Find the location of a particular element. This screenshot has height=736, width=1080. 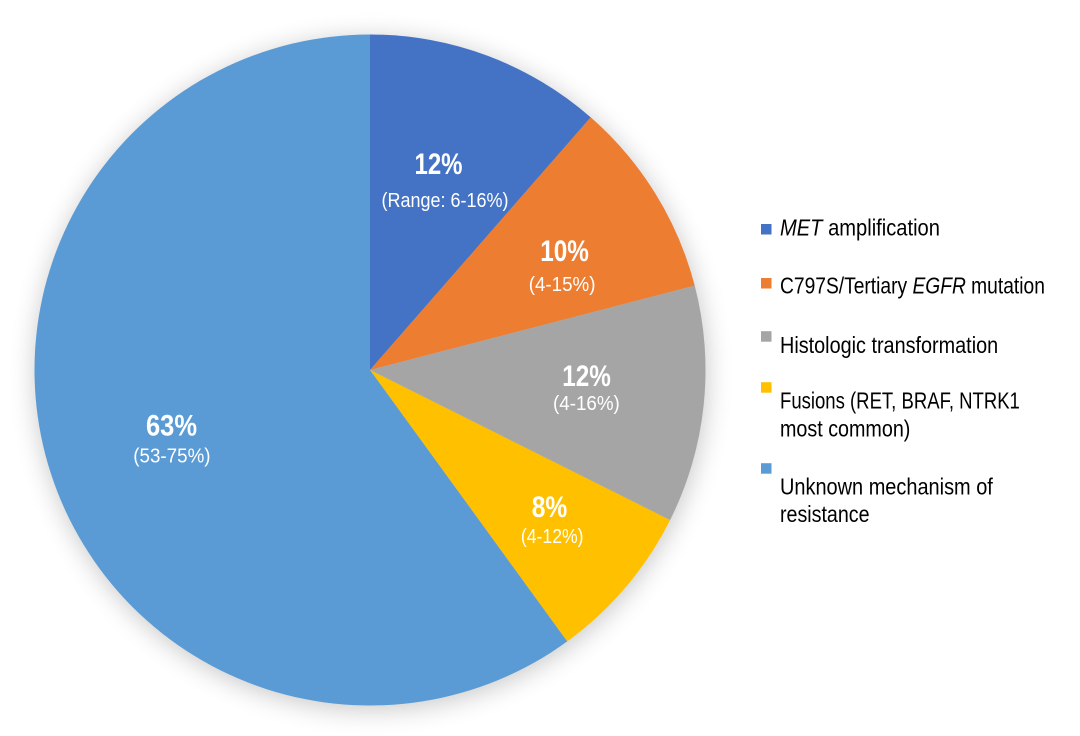

svg-text: 10% is located at coordinates (564, 251).